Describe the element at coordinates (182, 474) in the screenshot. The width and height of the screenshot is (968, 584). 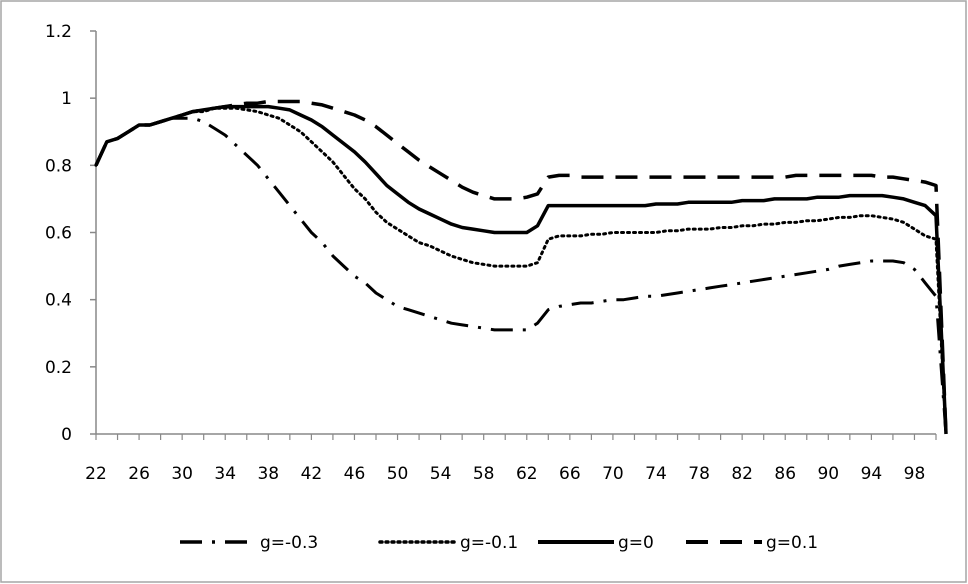
I see `x-tick-label: 30` at that location.